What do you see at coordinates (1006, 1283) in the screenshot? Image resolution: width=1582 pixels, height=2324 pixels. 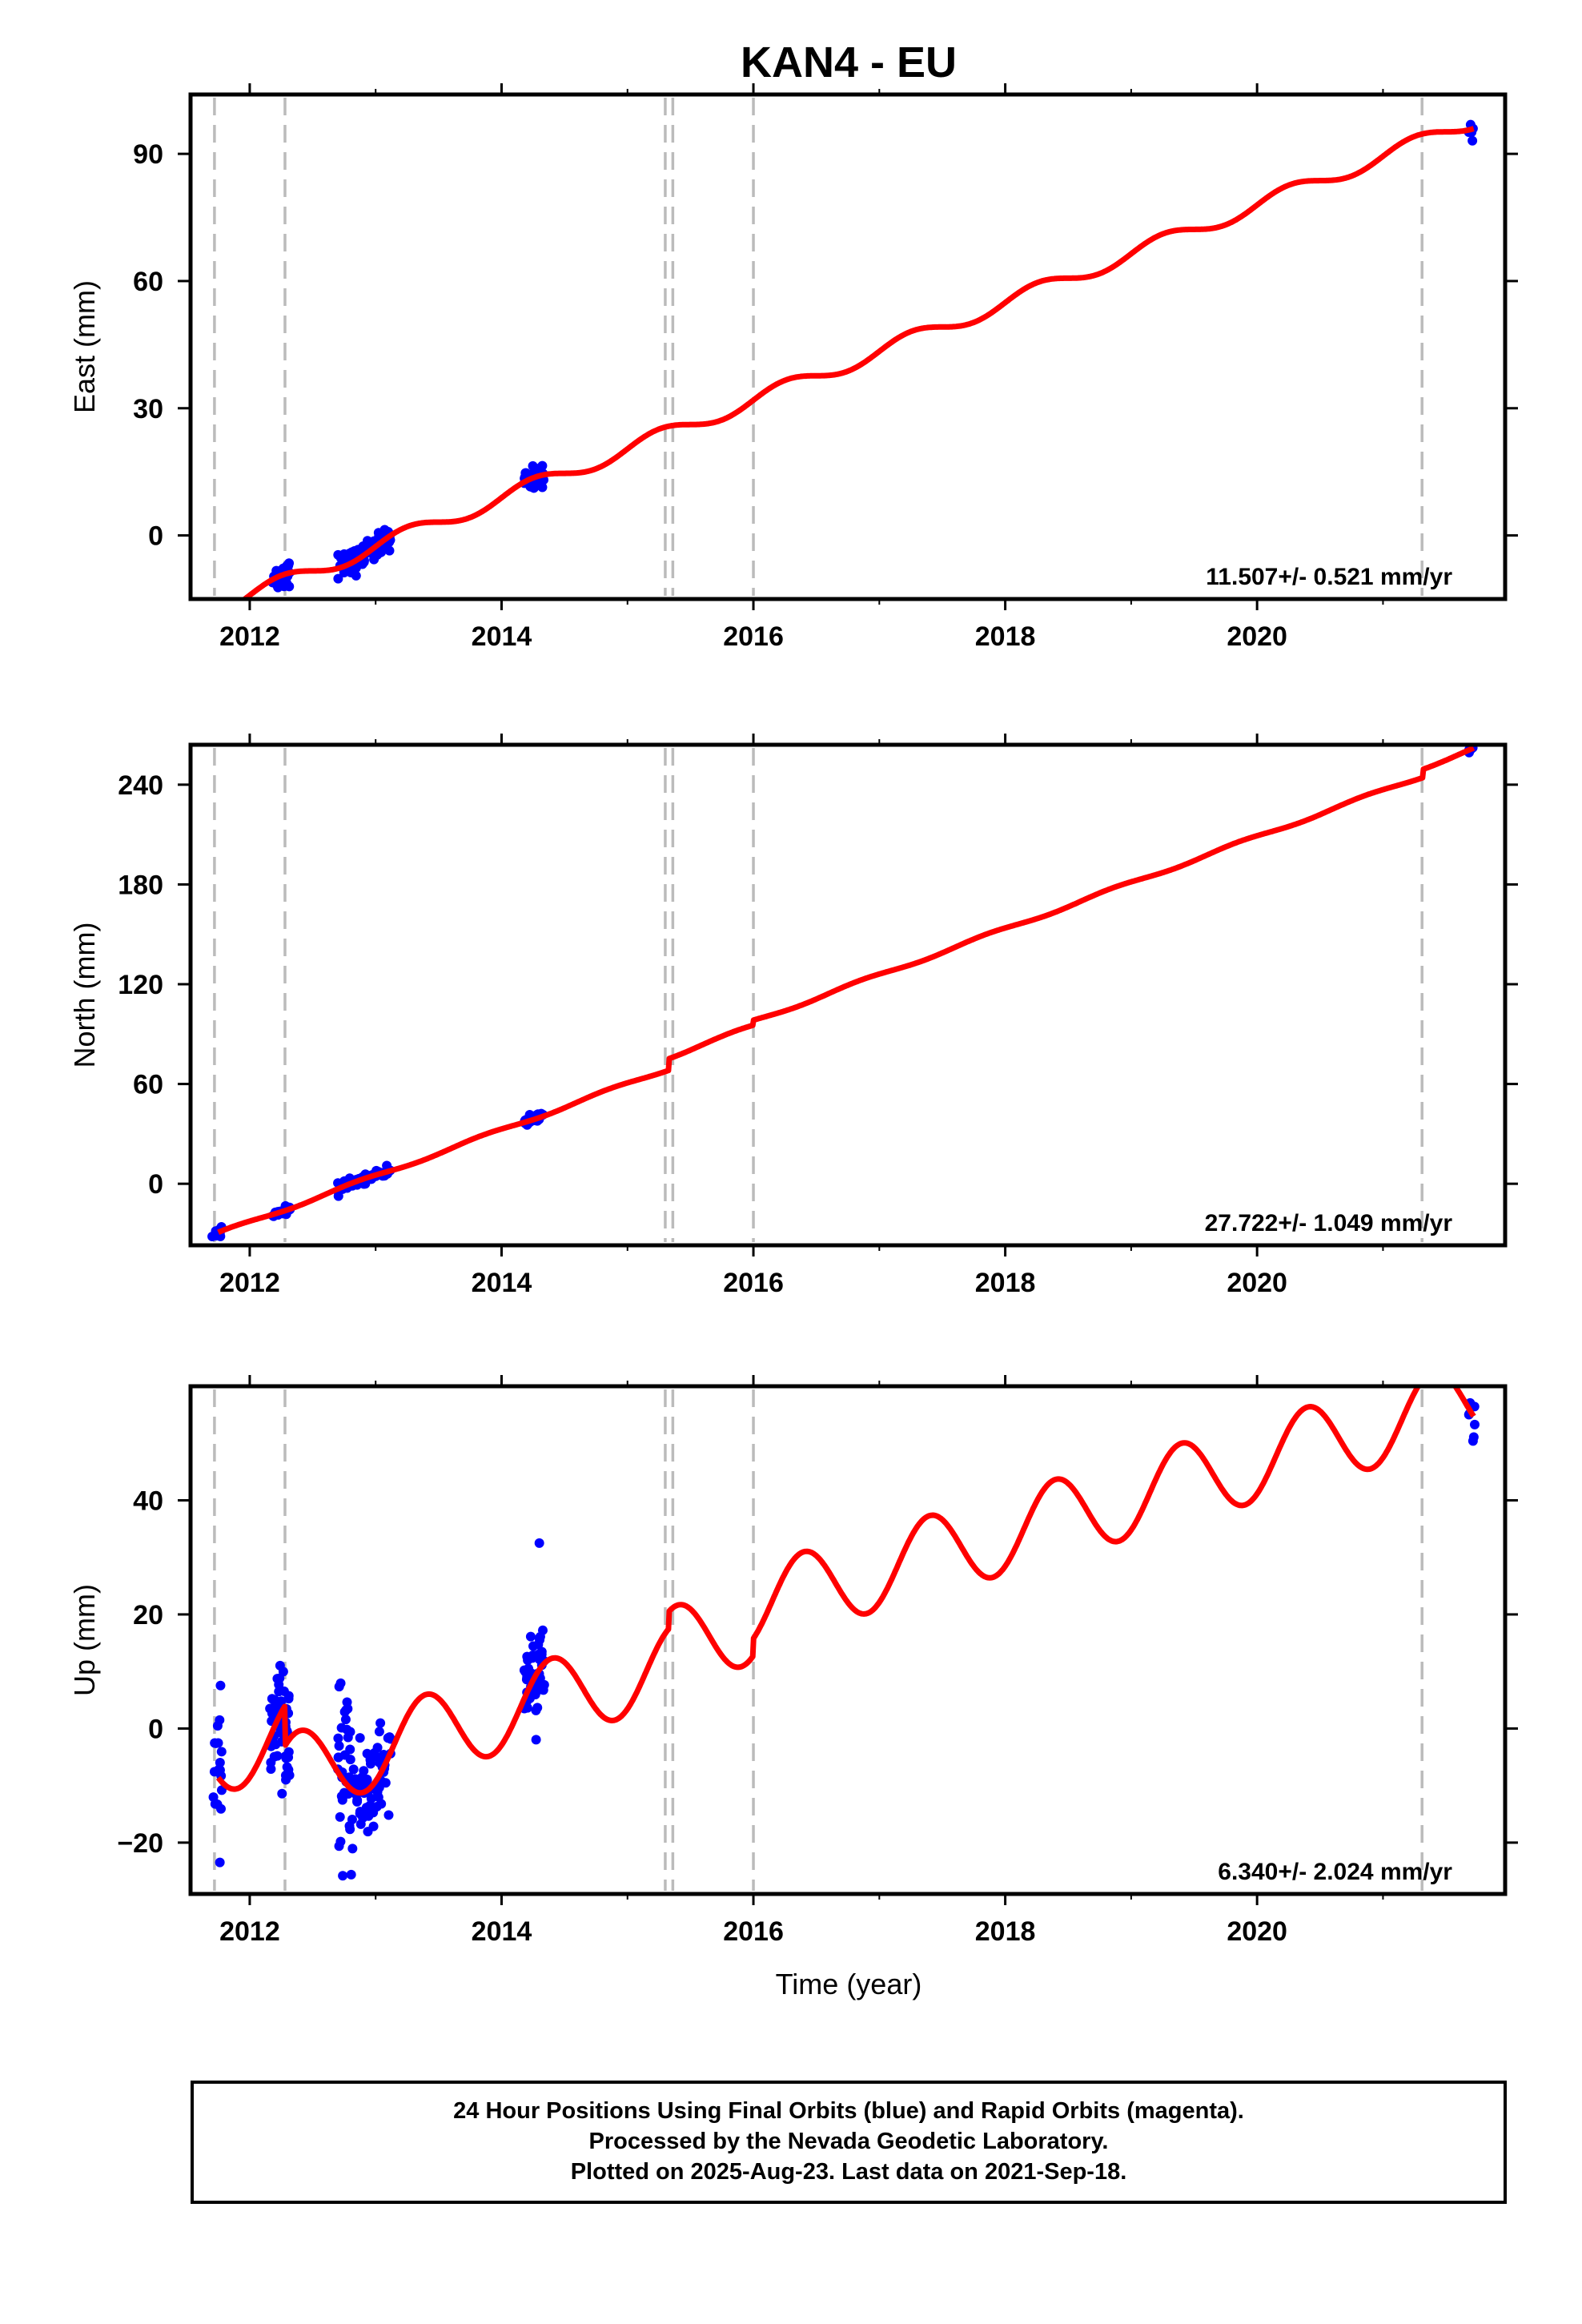 I see `north-xtick-label: 2018` at bounding box center [1006, 1283].